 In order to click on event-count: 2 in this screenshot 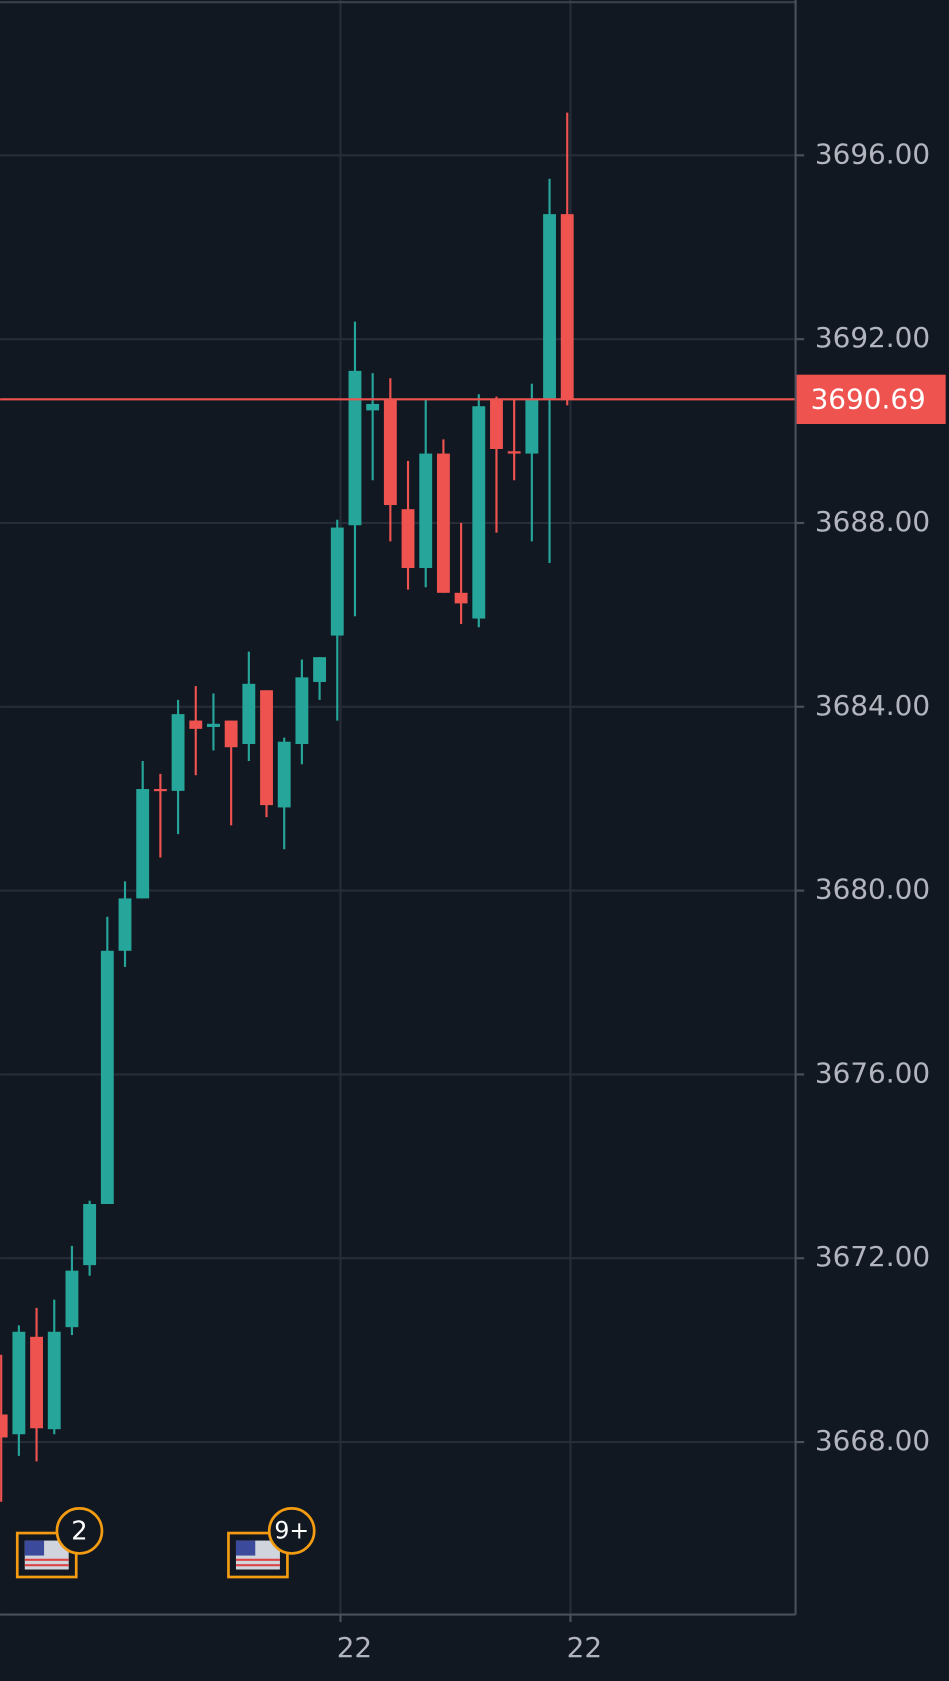, I will do `click(79, 1531)`.